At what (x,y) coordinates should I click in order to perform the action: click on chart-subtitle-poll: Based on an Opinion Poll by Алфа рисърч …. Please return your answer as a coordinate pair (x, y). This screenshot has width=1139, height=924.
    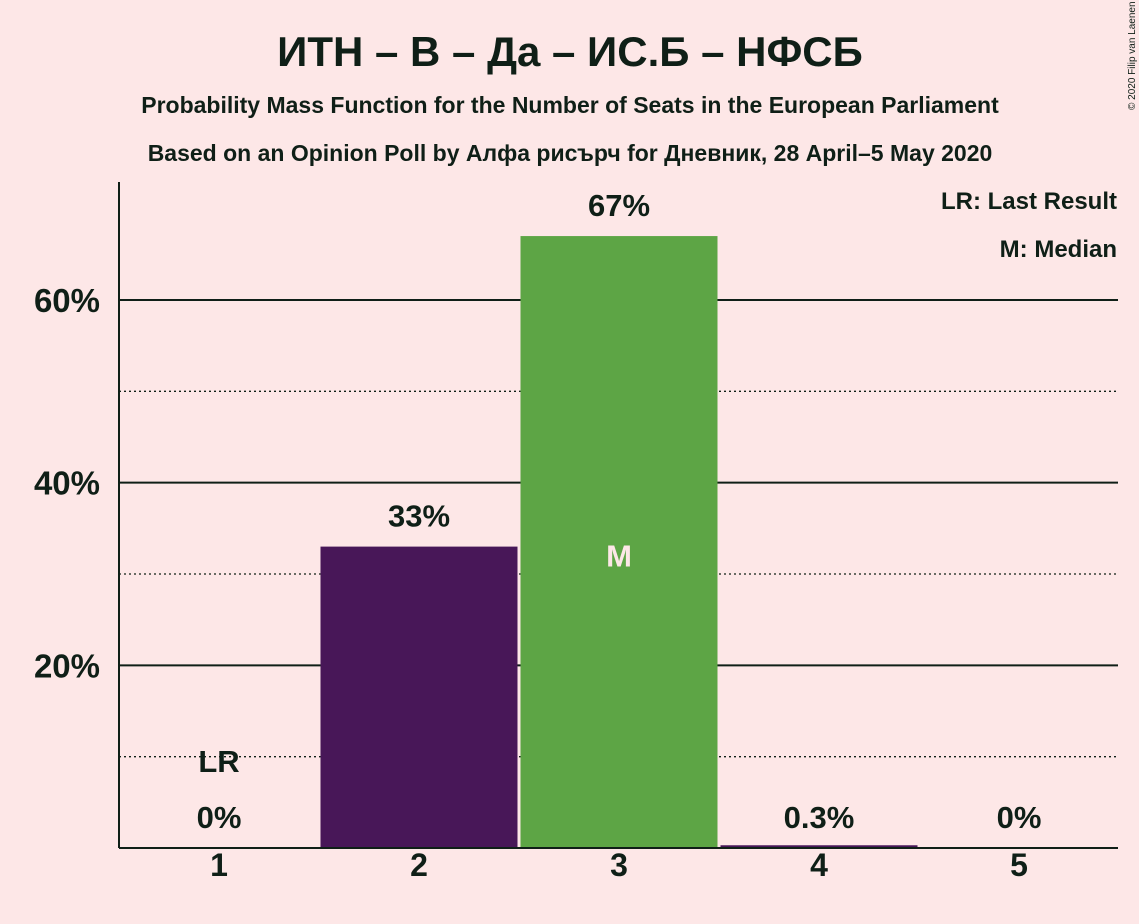
    Looking at the image, I should click on (570, 153).